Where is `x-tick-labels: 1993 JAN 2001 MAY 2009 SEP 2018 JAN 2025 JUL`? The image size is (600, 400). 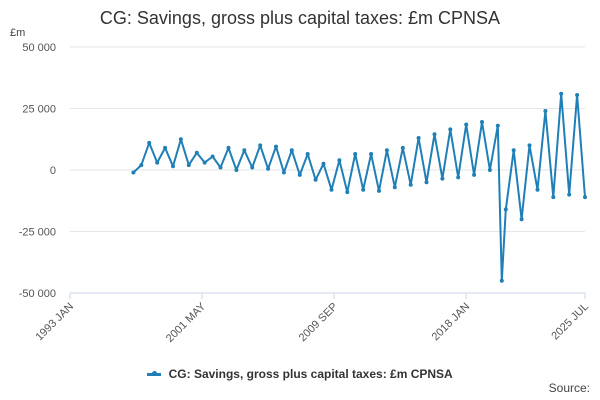
x-tick-labels: 1993 JAN 2001 MAY 2009 SEP 2018 JAN 2025 JUL is located at coordinates (312, 319).